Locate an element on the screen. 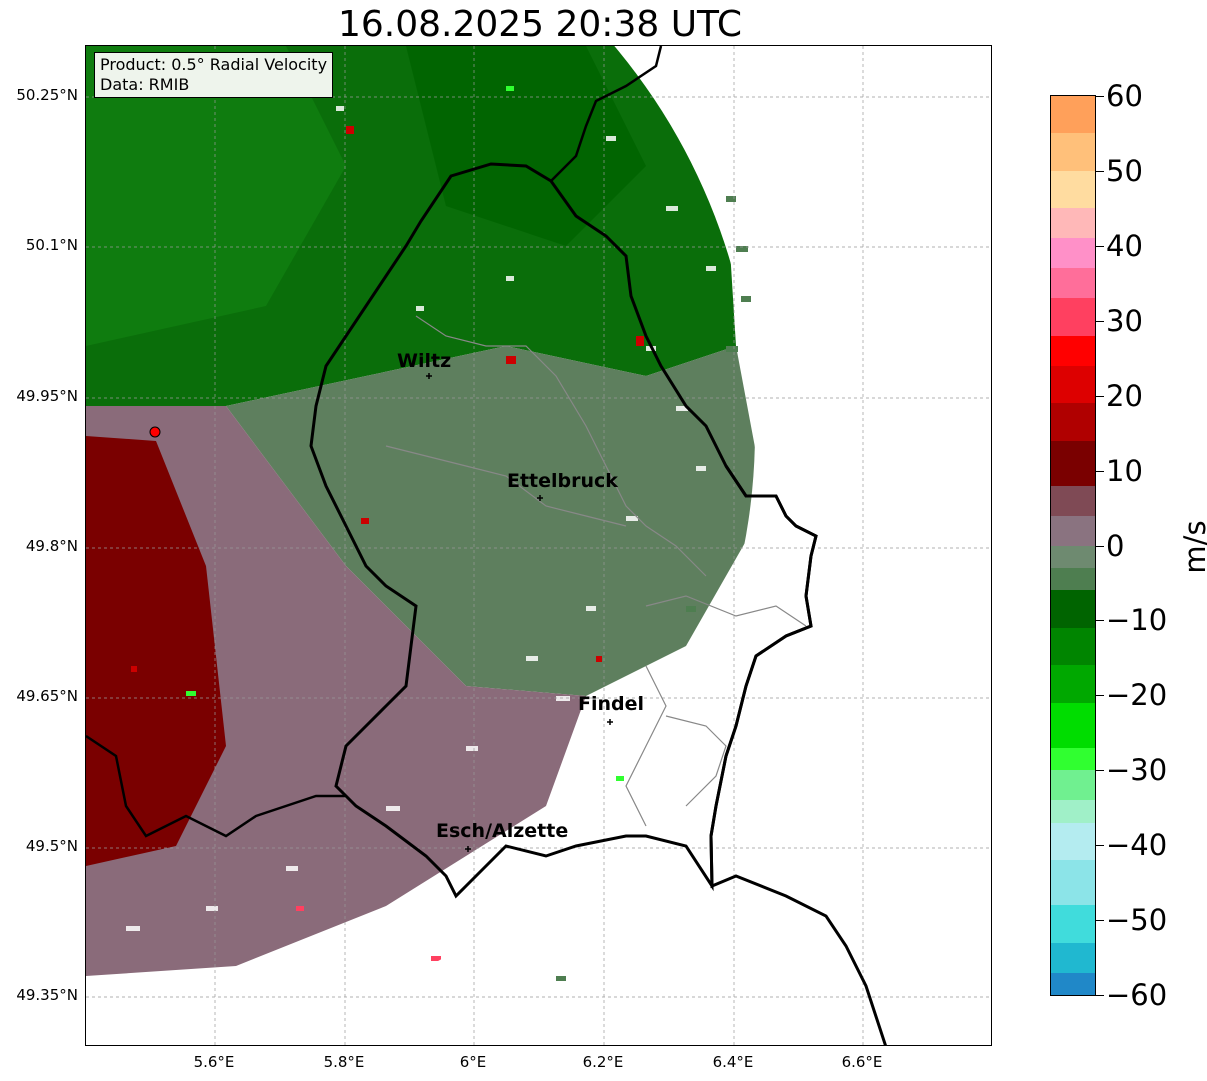 This screenshot has height=1081, width=1207. colorbar-tick-label: 60 is located at coordinates (1124, 96).